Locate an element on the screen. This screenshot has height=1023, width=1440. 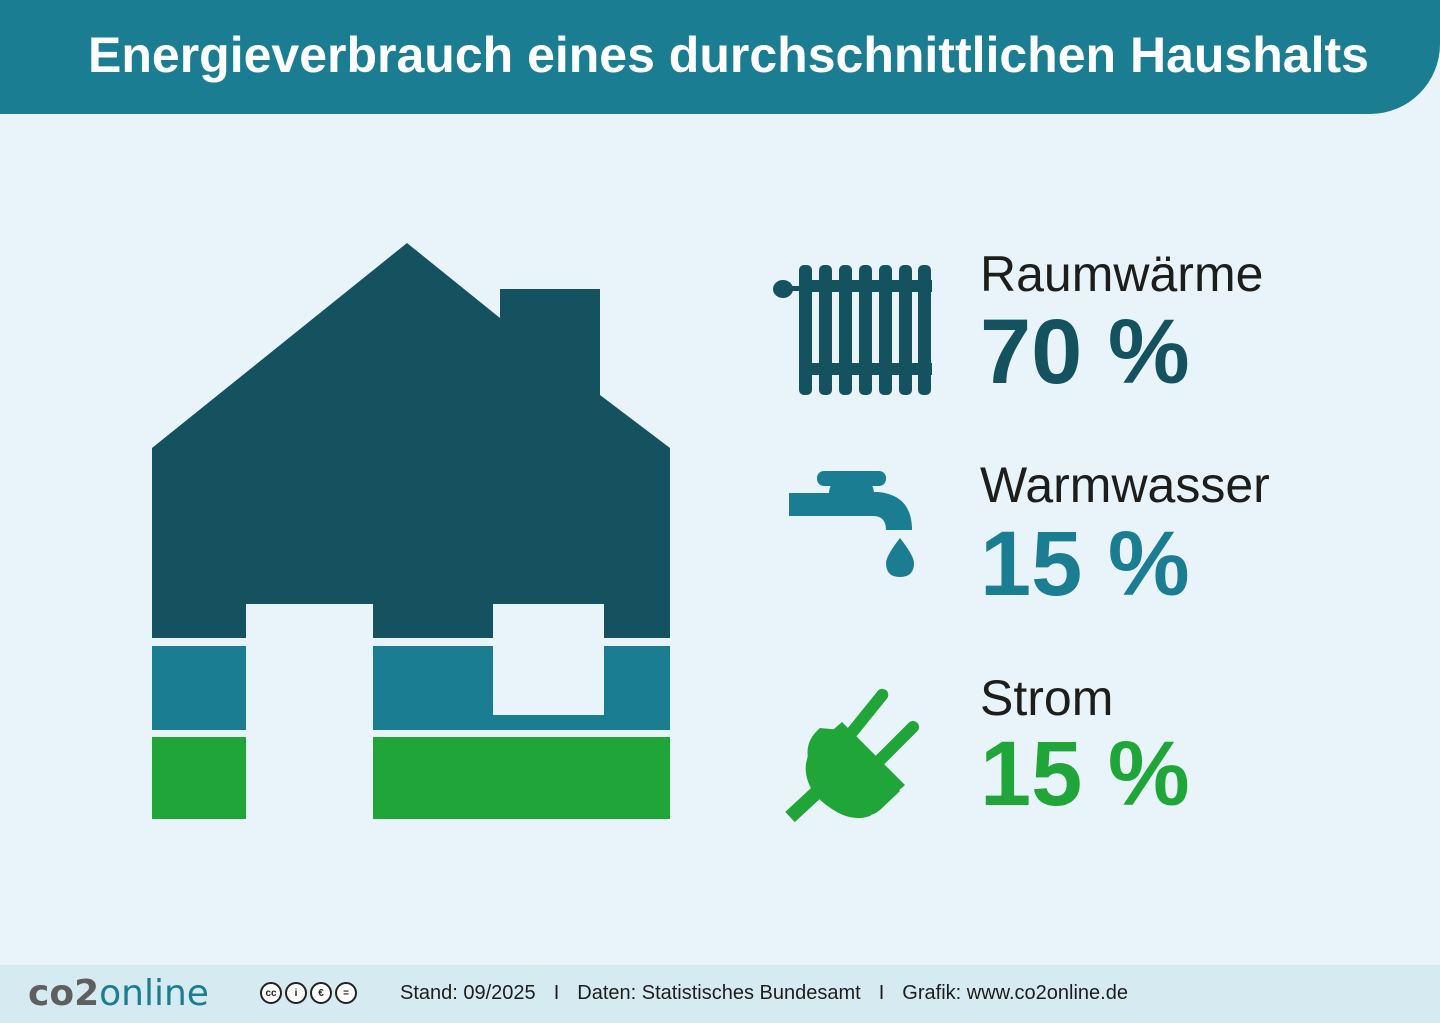
no-derivatives-icon: = is located at coordinates (346, 993).